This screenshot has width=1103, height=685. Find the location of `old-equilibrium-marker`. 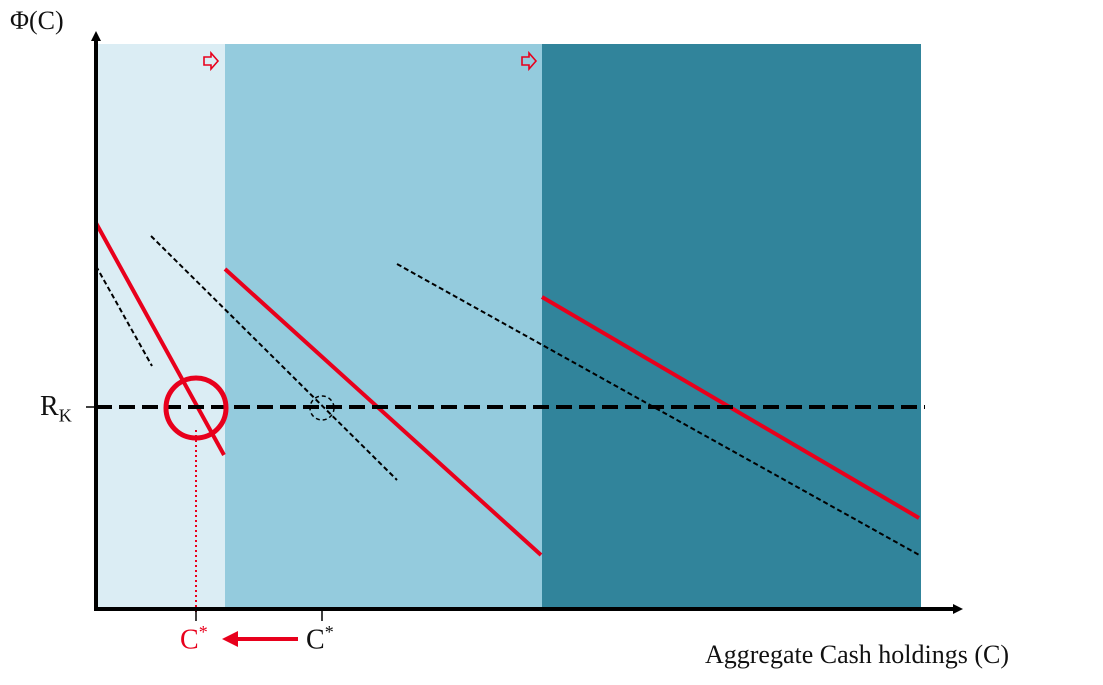

old-equilibrium-marker is located at coordinates (322, 408).